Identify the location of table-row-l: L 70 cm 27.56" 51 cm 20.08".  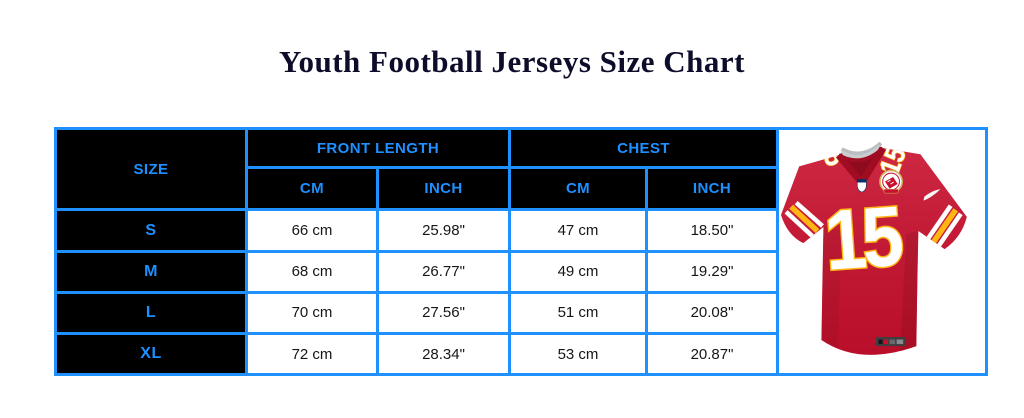
(520, 313).